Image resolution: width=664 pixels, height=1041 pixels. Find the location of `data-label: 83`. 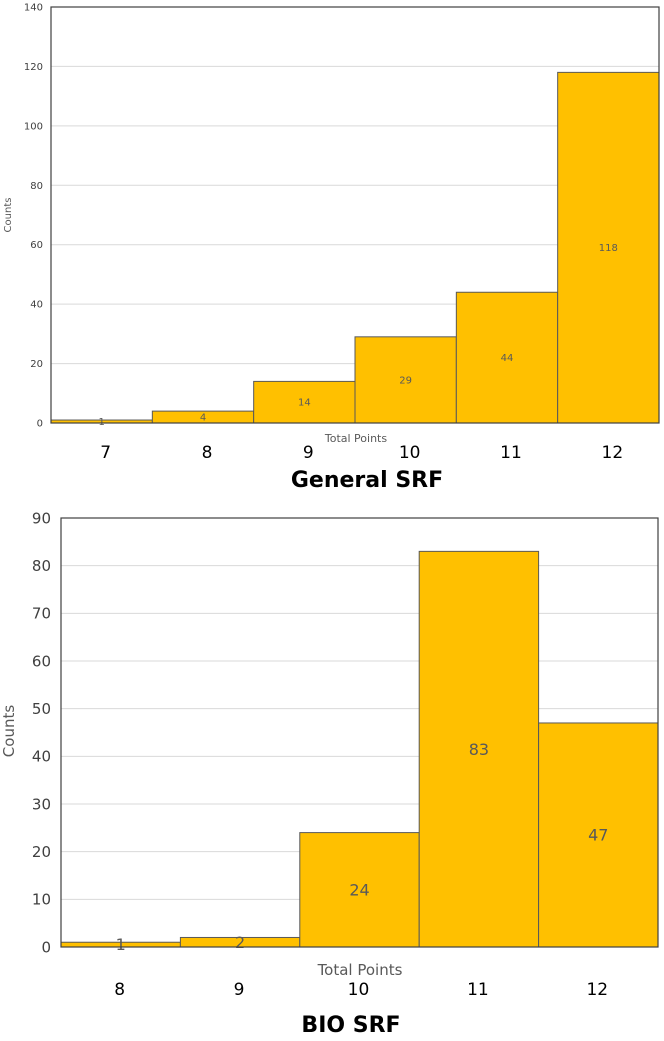

data-label: 83 is located at coordinates (479, 749).